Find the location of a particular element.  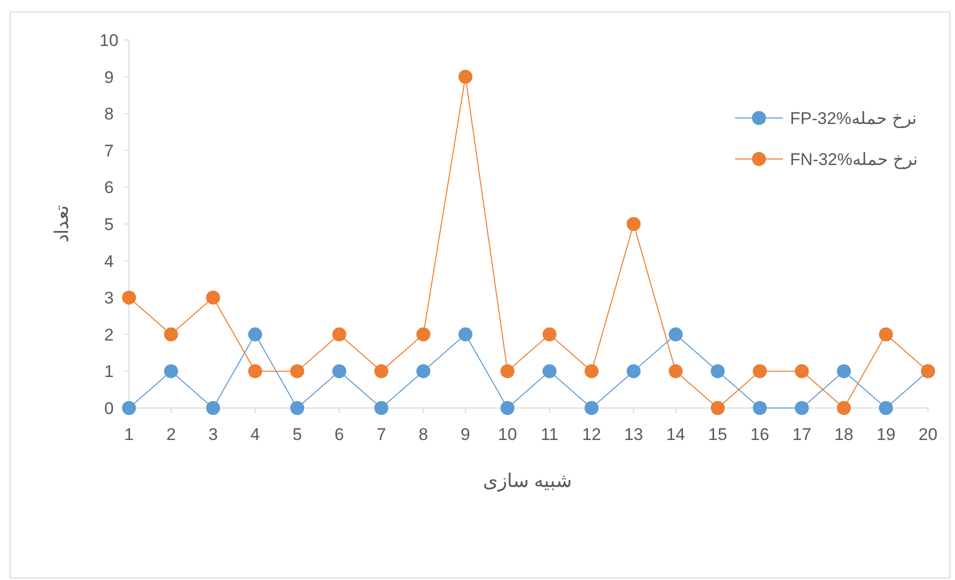

y-tick-label: 6 is located at coordinates (109, 188).